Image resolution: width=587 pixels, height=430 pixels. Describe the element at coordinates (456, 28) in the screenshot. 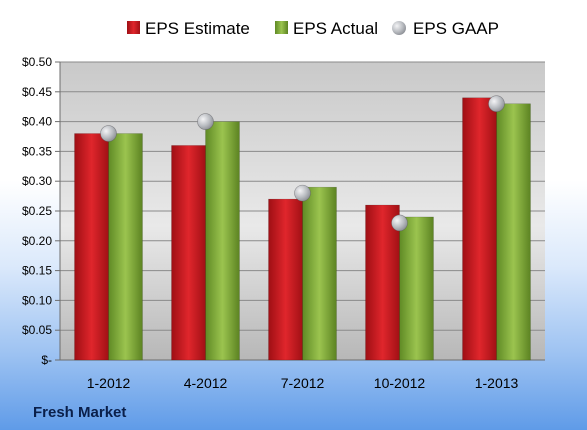

I see `legend-label-eps-gaap: EPS GAAP` at that location.